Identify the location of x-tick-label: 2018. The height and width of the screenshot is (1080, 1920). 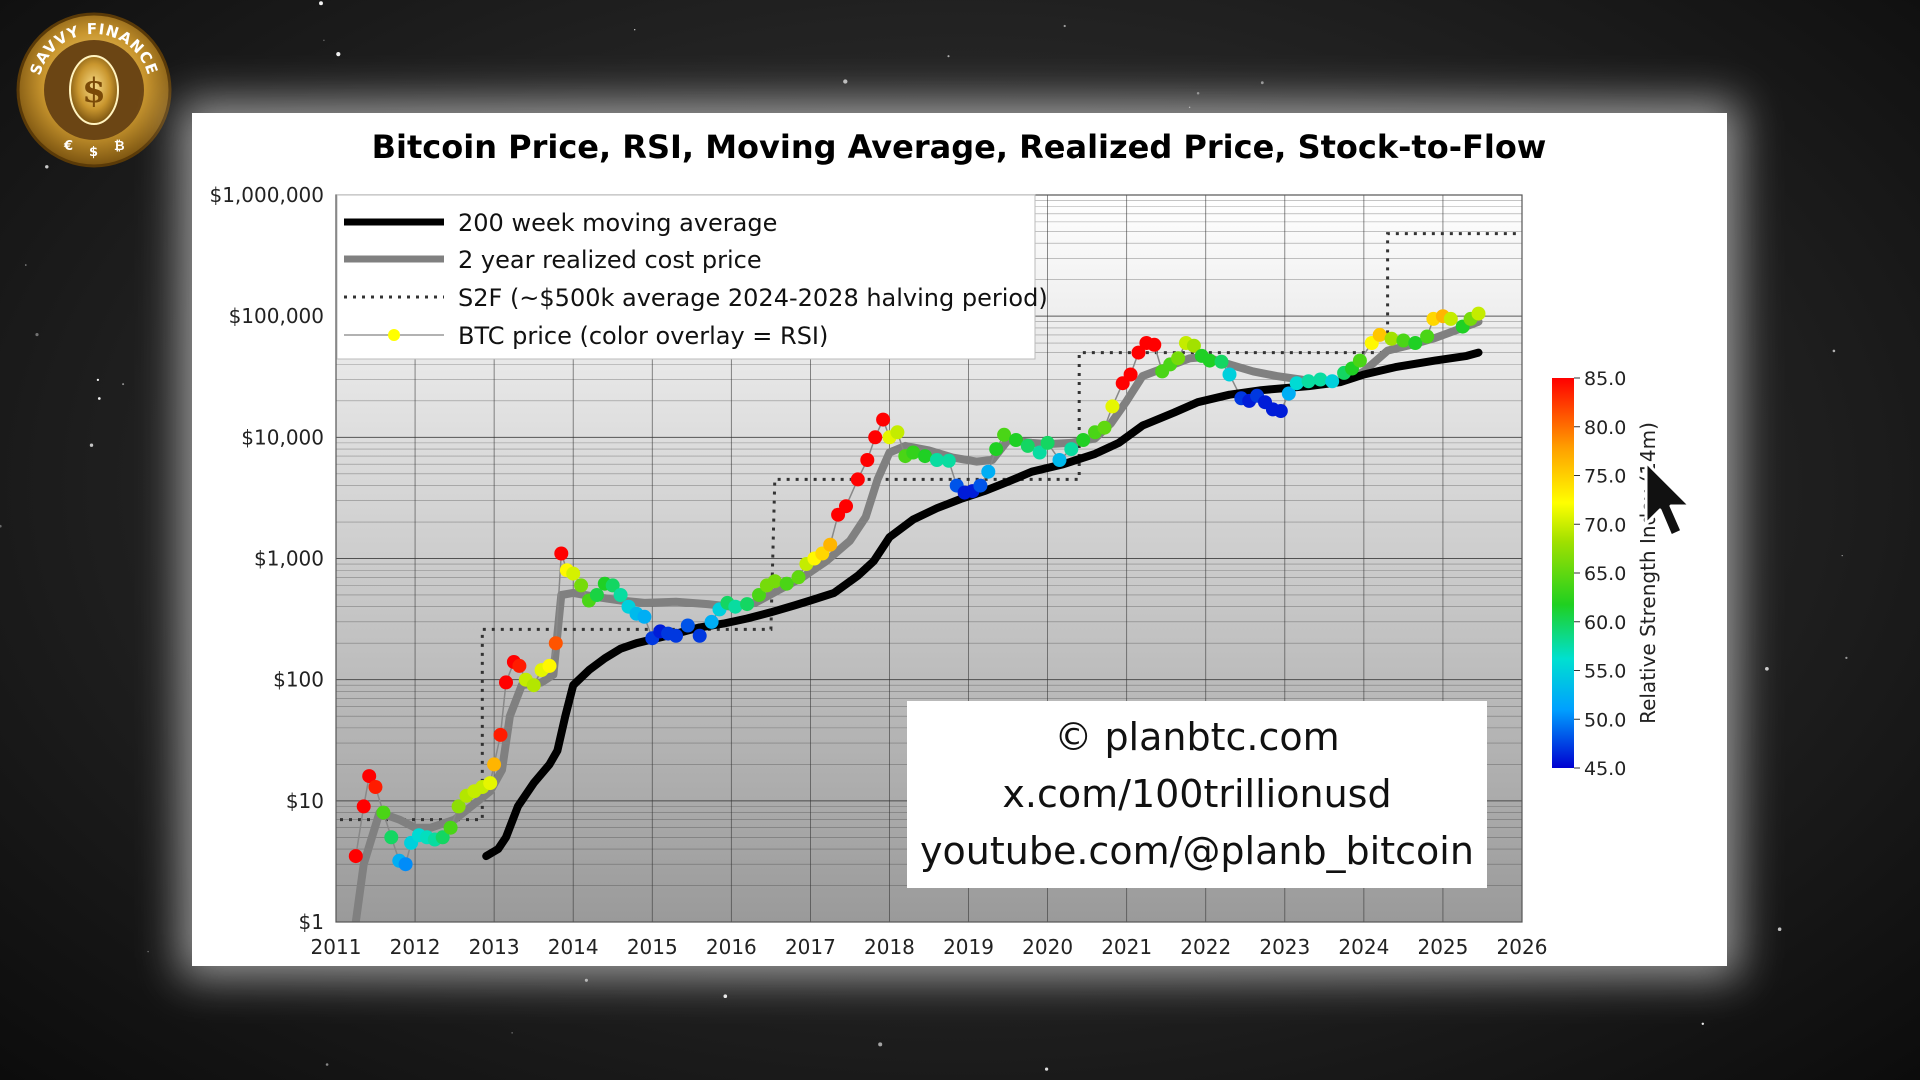
(889, 947).